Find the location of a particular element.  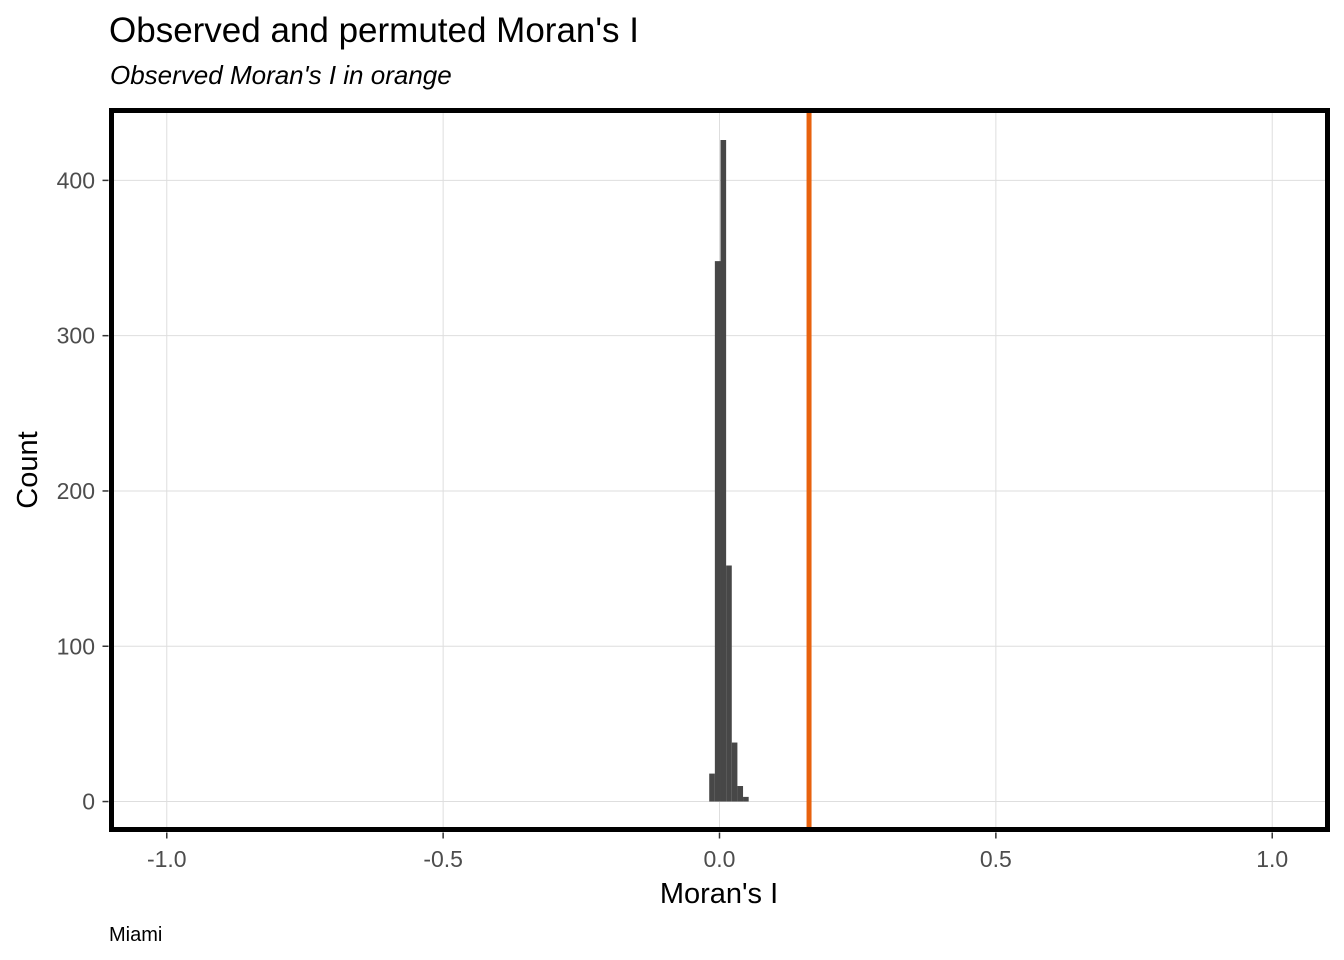

chart-title: Observed and permuted Moran's I is located at coordinates (374, 30).